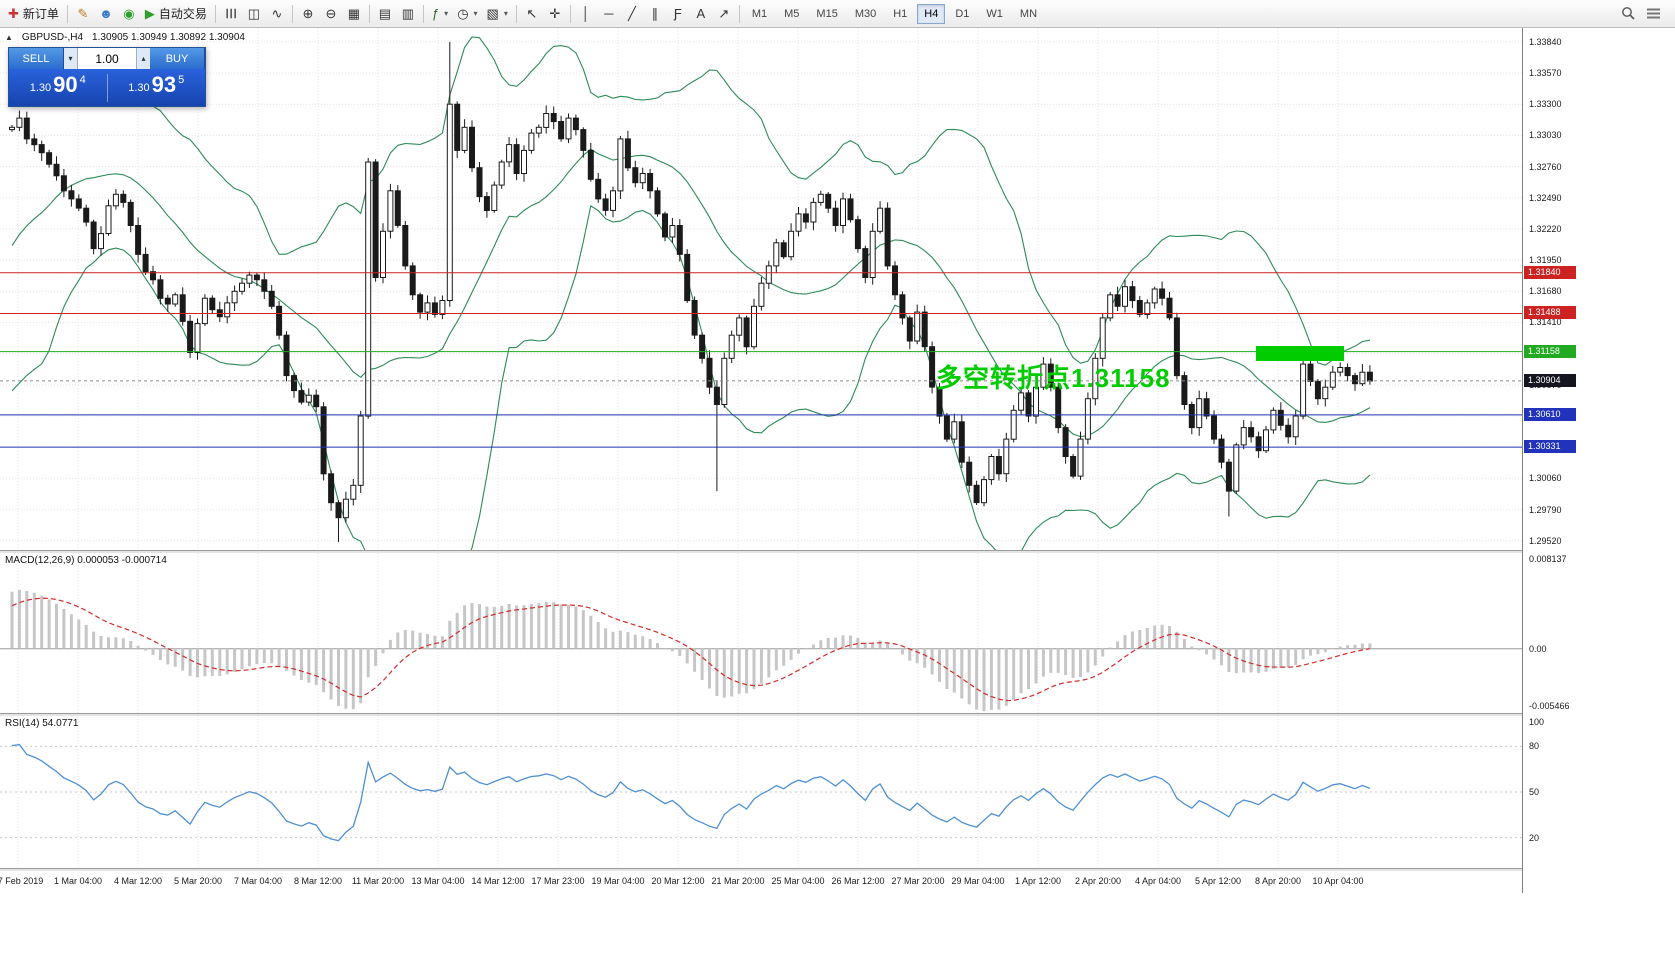 This screenshot has width=1675, height=955. What do you see at coordinates (555, 14) in the screenshot?
I see `crosshair-button: ✛` at bounding box center [555, 14].